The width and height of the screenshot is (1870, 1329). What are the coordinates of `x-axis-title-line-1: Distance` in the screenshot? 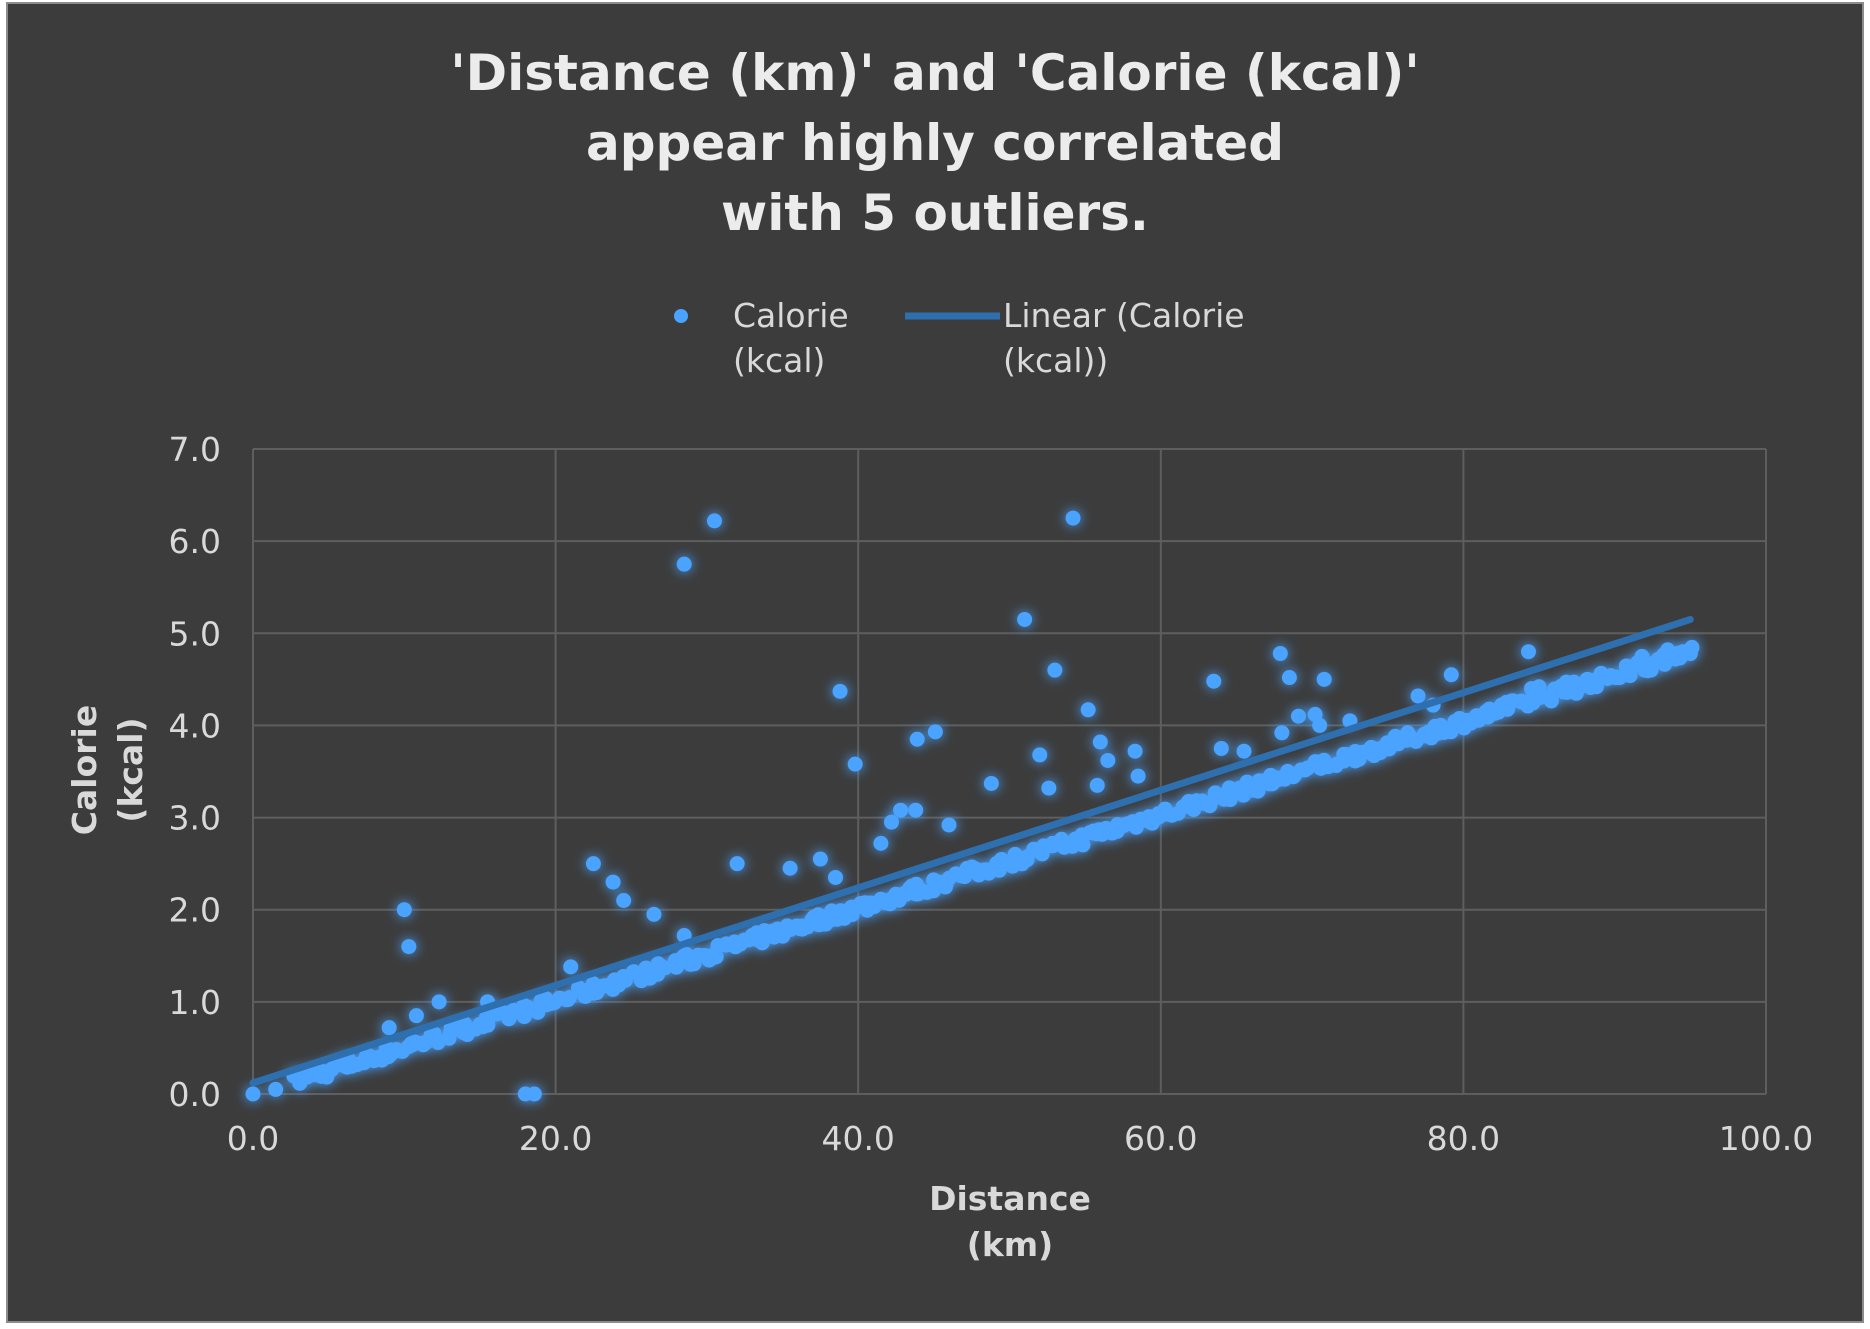 It's located at (1010, 1198).